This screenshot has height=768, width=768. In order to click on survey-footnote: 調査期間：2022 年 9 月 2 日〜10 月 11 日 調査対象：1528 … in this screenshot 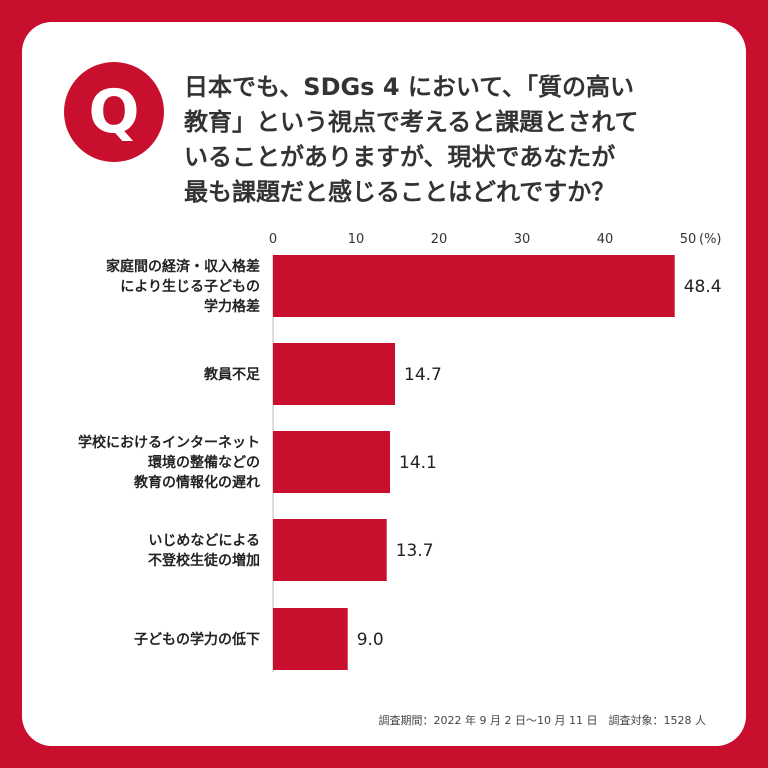, I will do `click(542, 720)`.